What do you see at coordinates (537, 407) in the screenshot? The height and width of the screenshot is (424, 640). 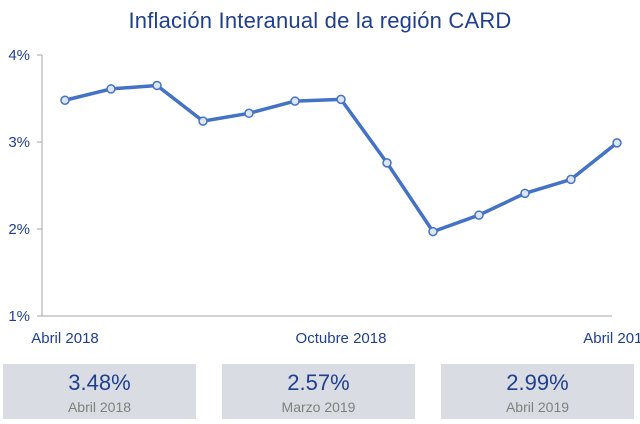 I see `summary-card-label: Abril 2019` at bounding box center [537, 407].